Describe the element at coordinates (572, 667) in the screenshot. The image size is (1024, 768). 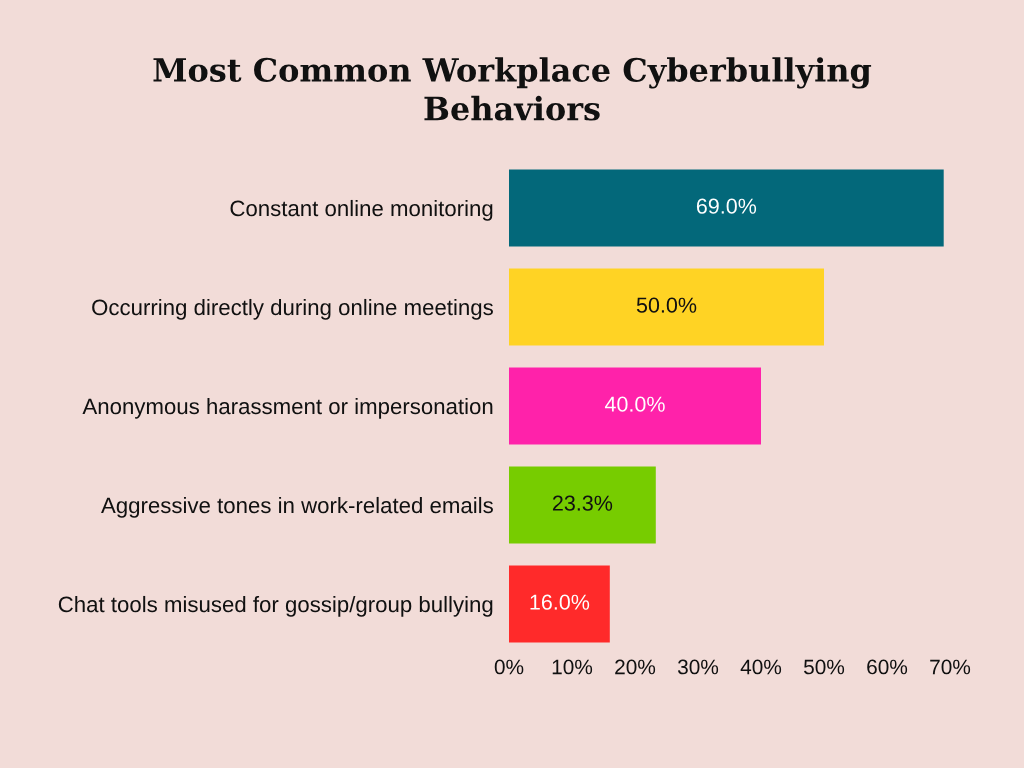
I see `x-tick-label: 10%` at that location.